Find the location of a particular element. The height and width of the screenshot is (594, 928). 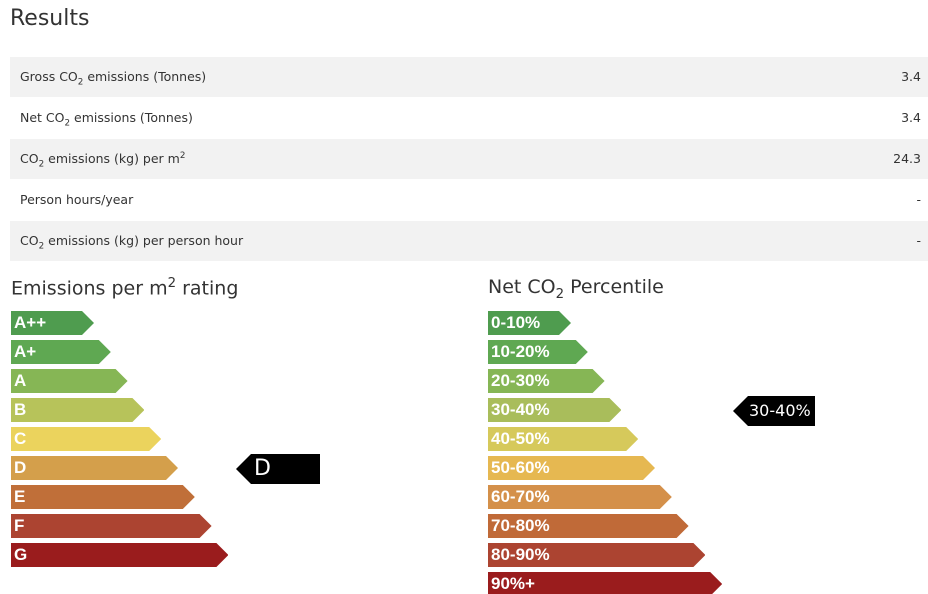

results-title: Results is located at coordinates (50, 18).